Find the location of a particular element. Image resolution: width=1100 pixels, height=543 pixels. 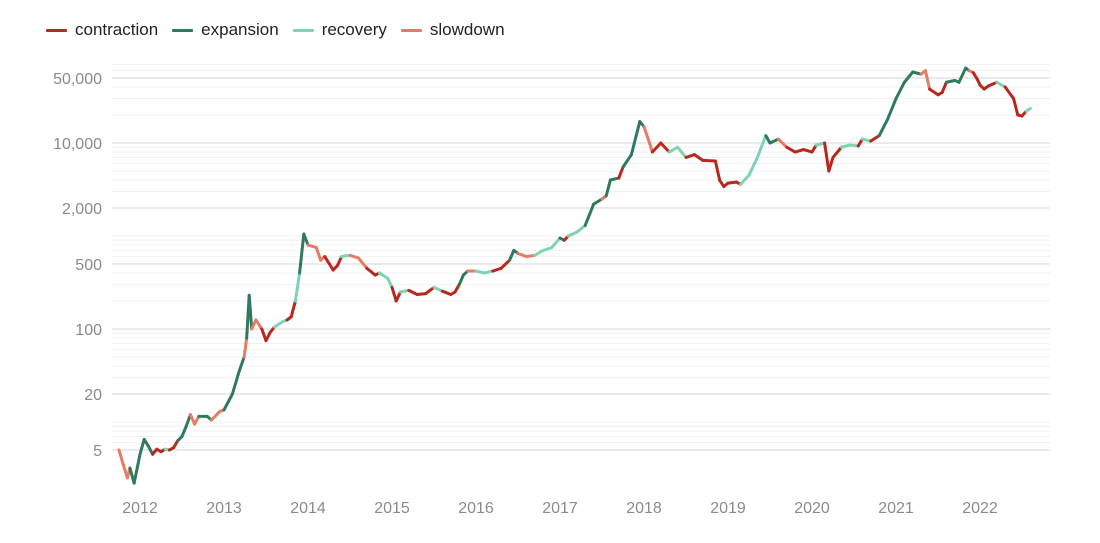

y-axis: 50,000 10,000 2,000 500 100 20 5 is located at coordinates (77, 265).